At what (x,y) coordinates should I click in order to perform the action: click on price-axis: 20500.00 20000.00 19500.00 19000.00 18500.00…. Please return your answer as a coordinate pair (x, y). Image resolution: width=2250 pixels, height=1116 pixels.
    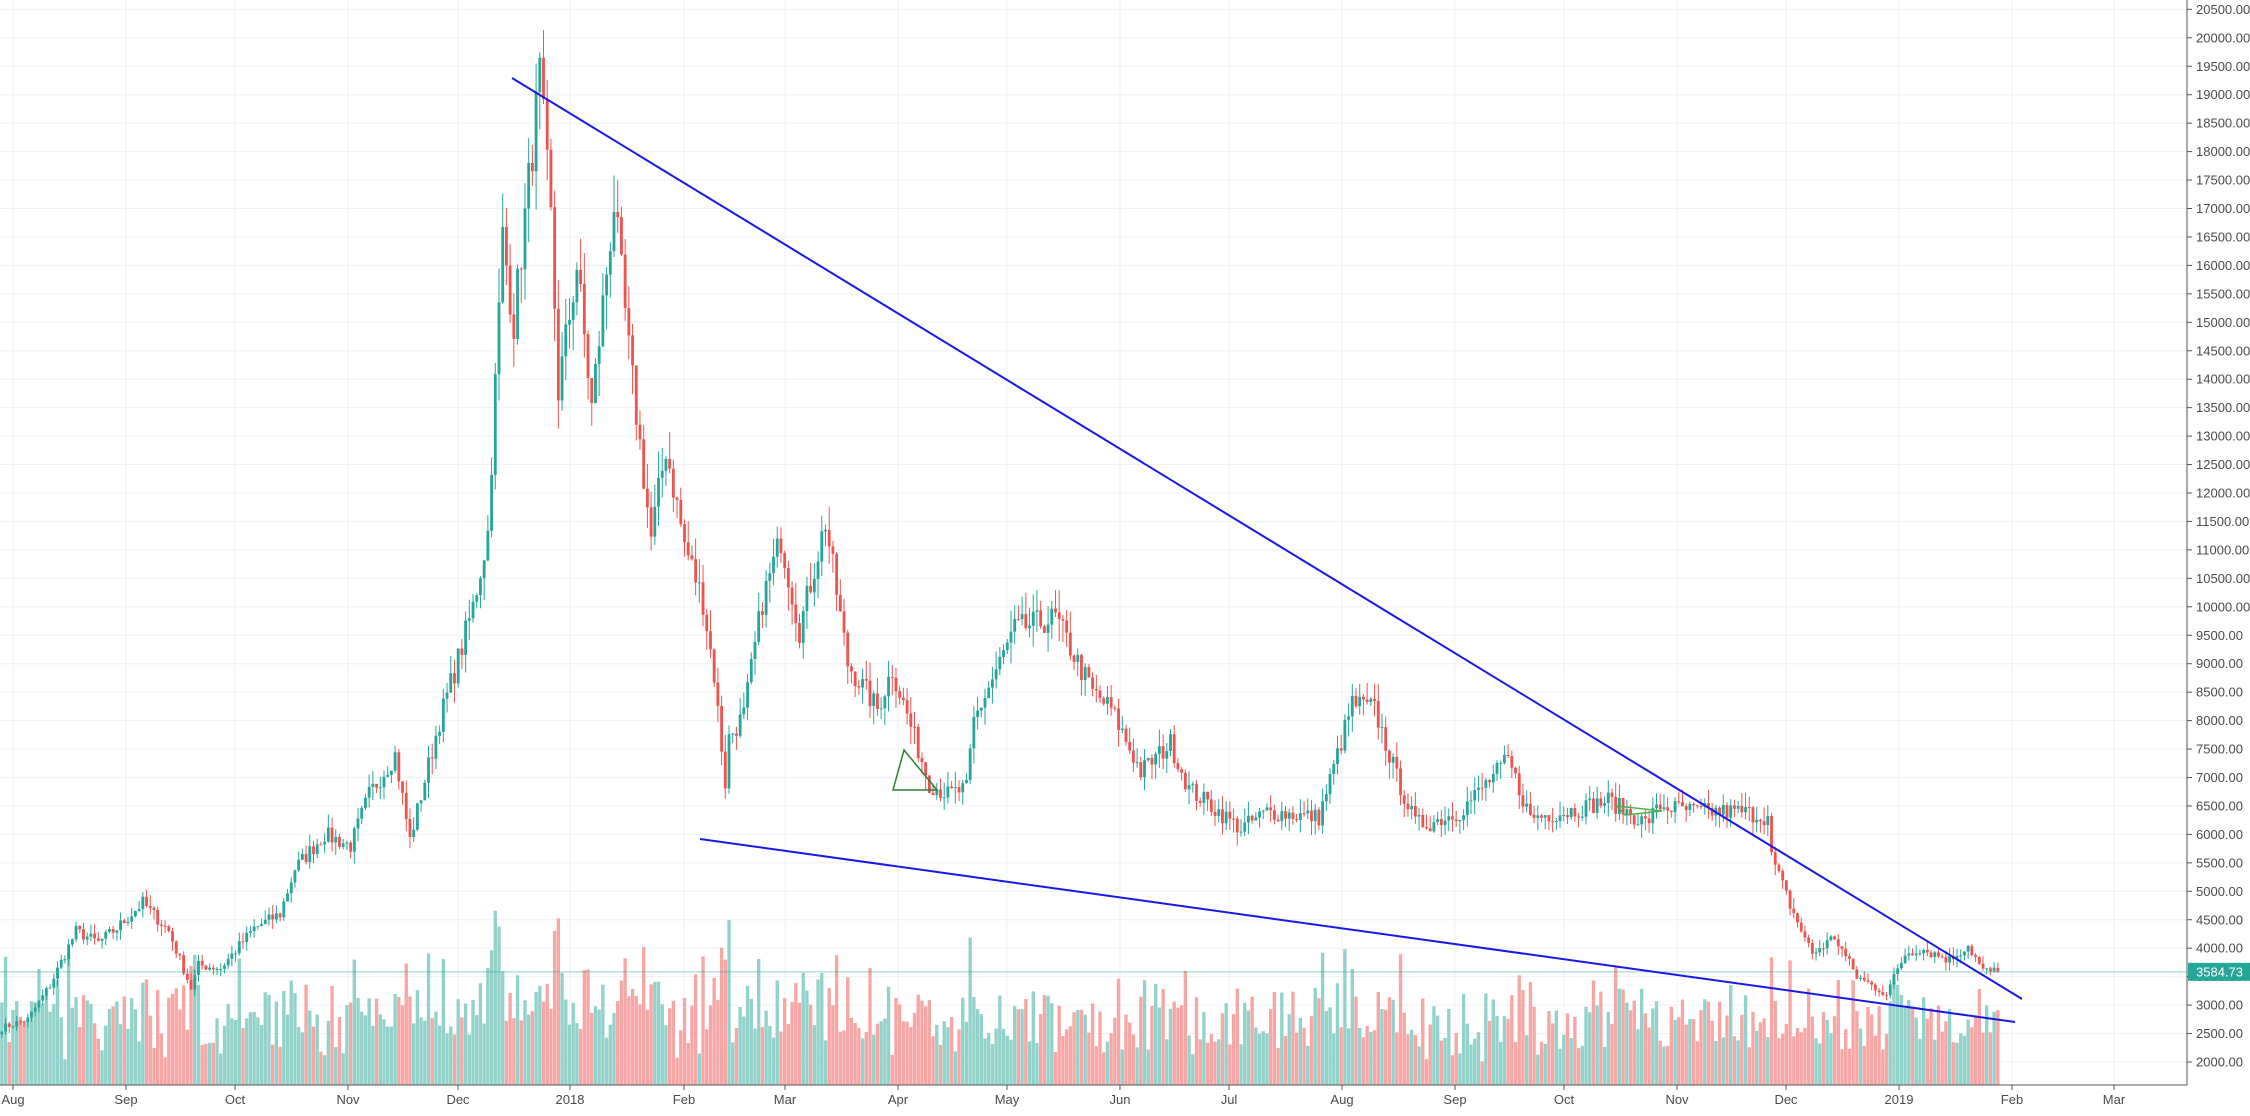
    Looking at the image, I should click on (2218, 555).